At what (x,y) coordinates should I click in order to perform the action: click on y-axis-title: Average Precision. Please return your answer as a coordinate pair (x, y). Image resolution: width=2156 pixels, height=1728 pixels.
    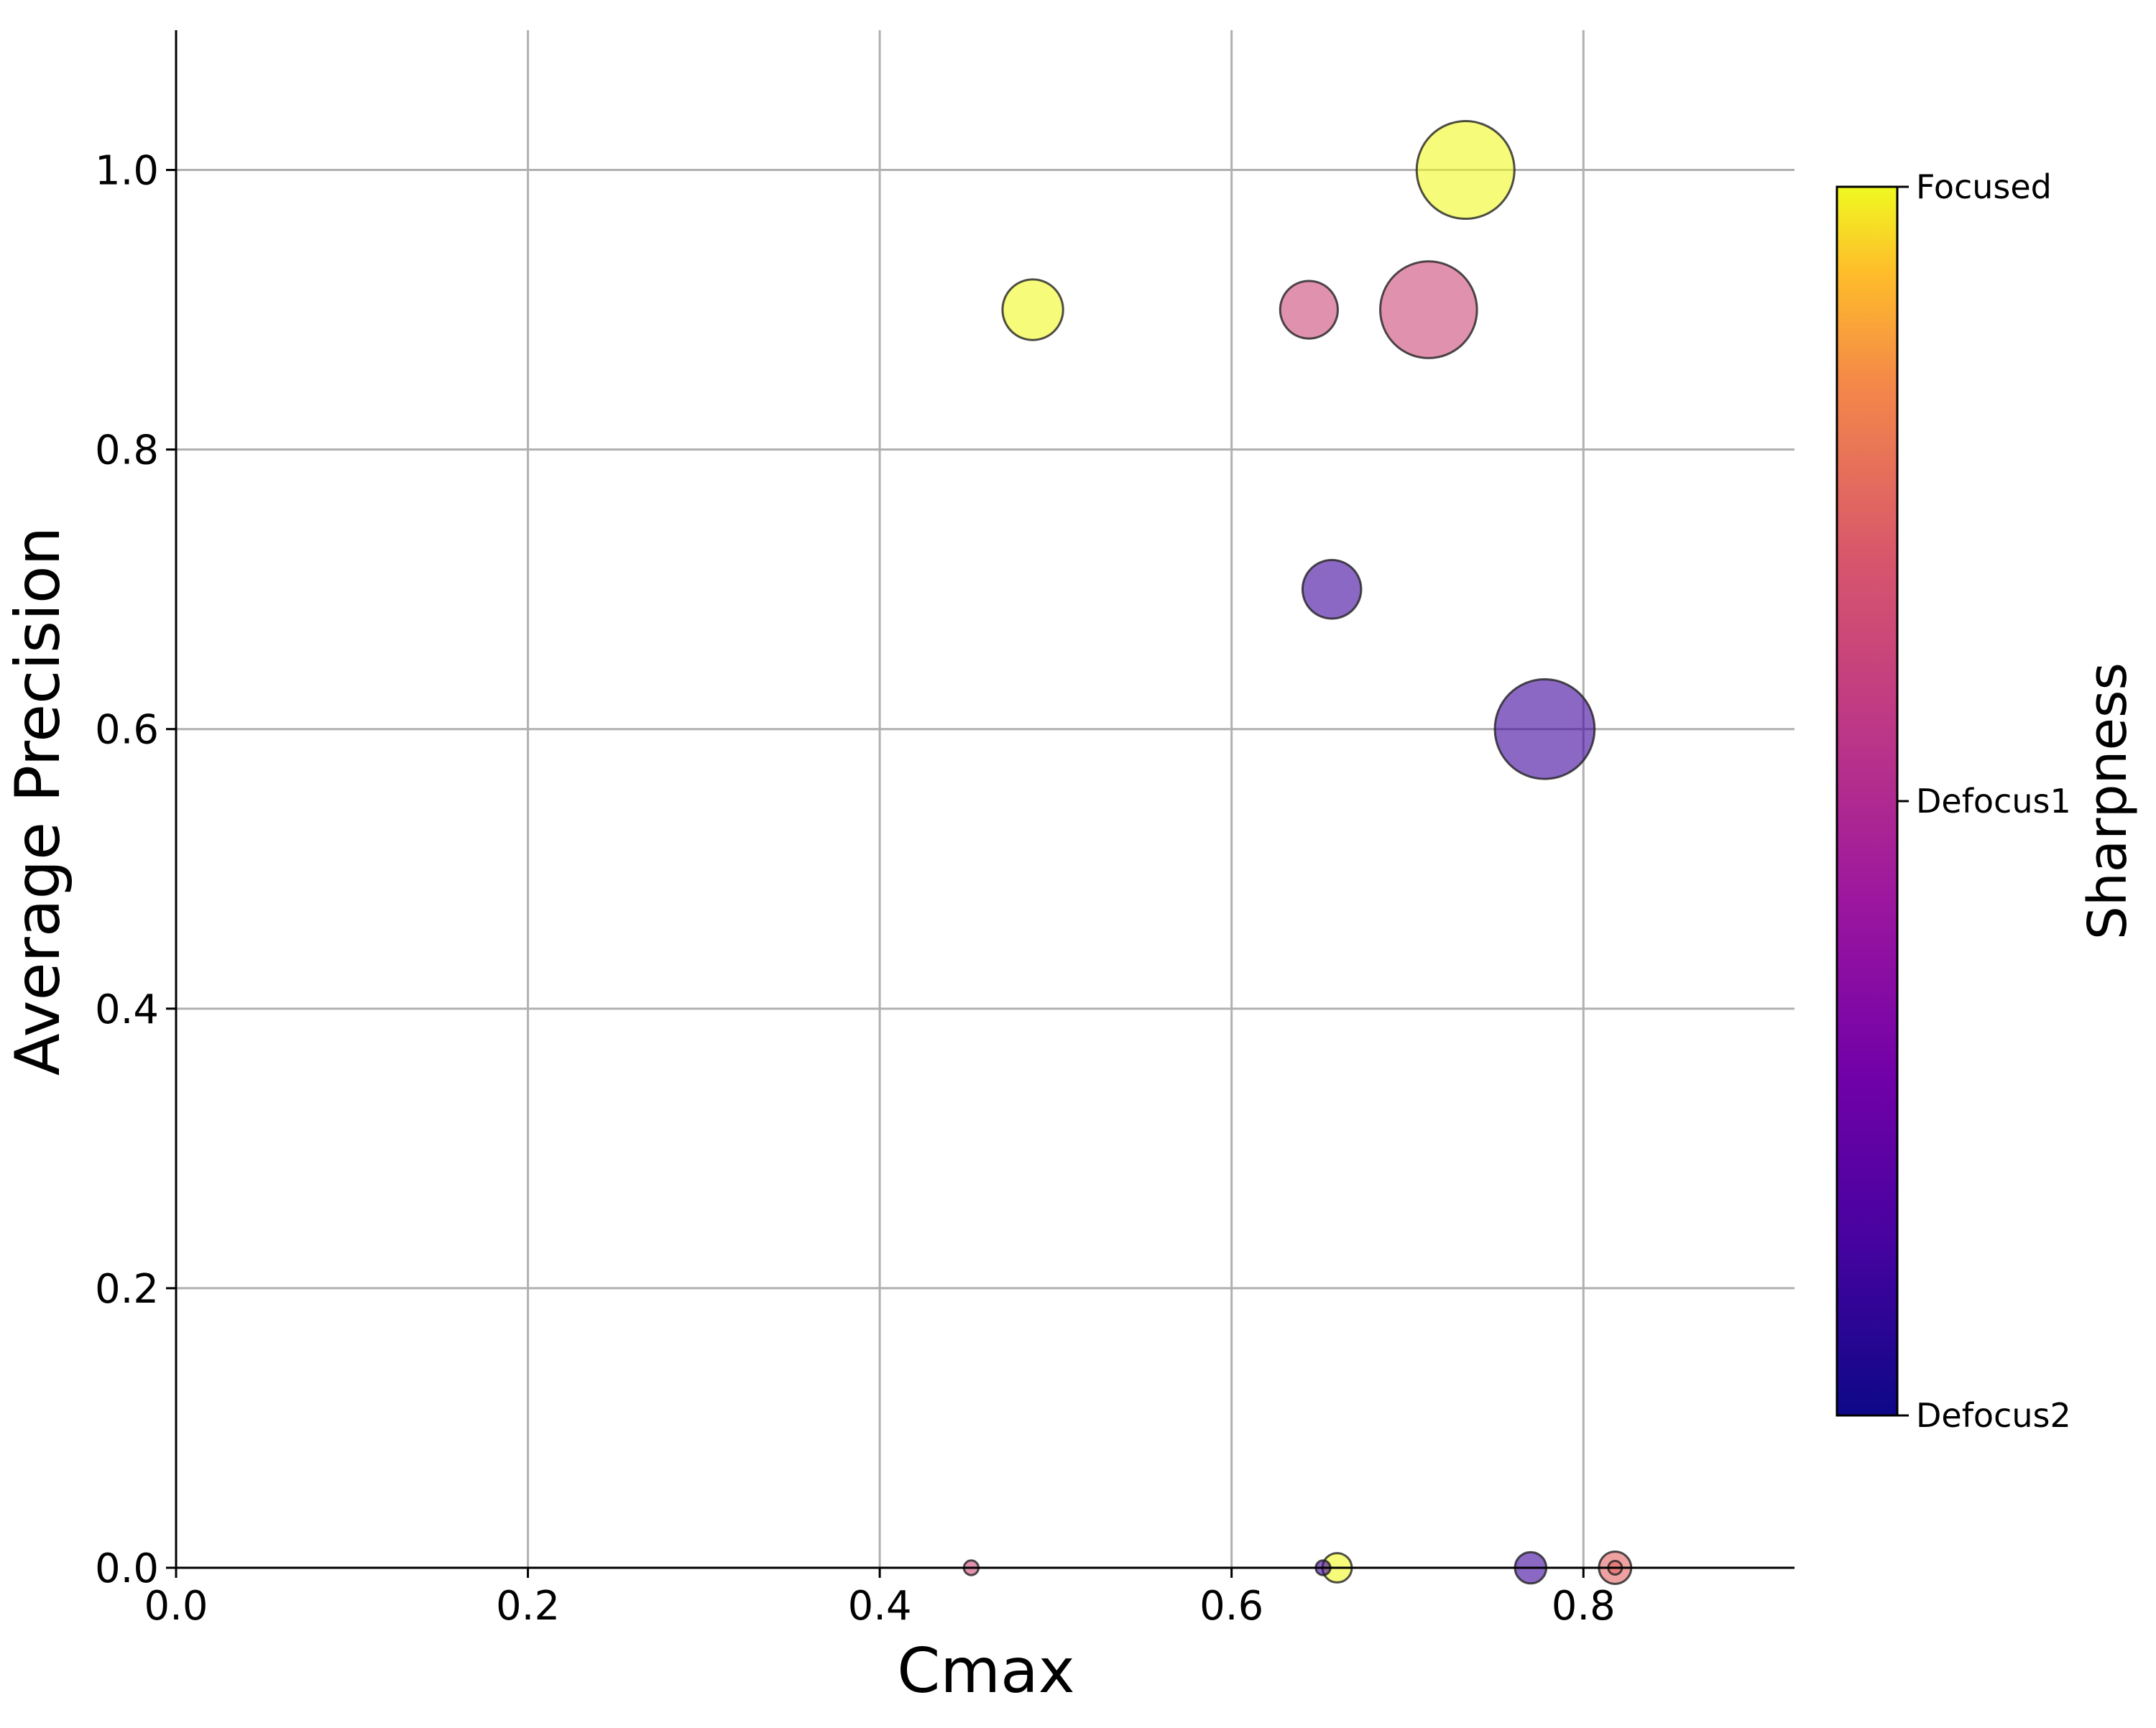
    Looking at the image, I should click on (38, 801).